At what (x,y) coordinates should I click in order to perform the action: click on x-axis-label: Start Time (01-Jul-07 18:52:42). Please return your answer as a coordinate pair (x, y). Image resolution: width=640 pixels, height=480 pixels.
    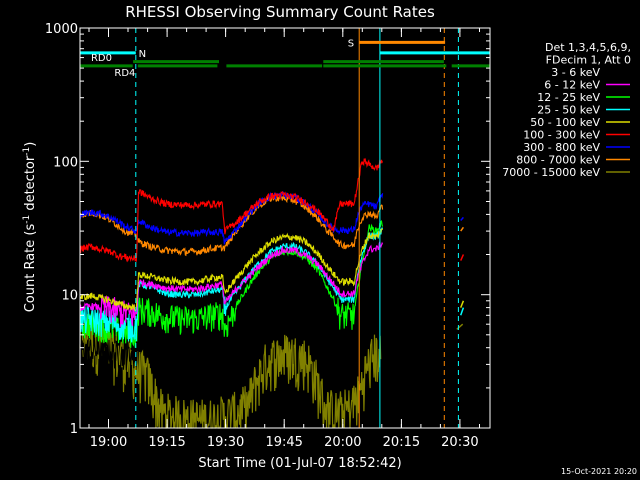
    Looking at the image, I should click on (299, 463).